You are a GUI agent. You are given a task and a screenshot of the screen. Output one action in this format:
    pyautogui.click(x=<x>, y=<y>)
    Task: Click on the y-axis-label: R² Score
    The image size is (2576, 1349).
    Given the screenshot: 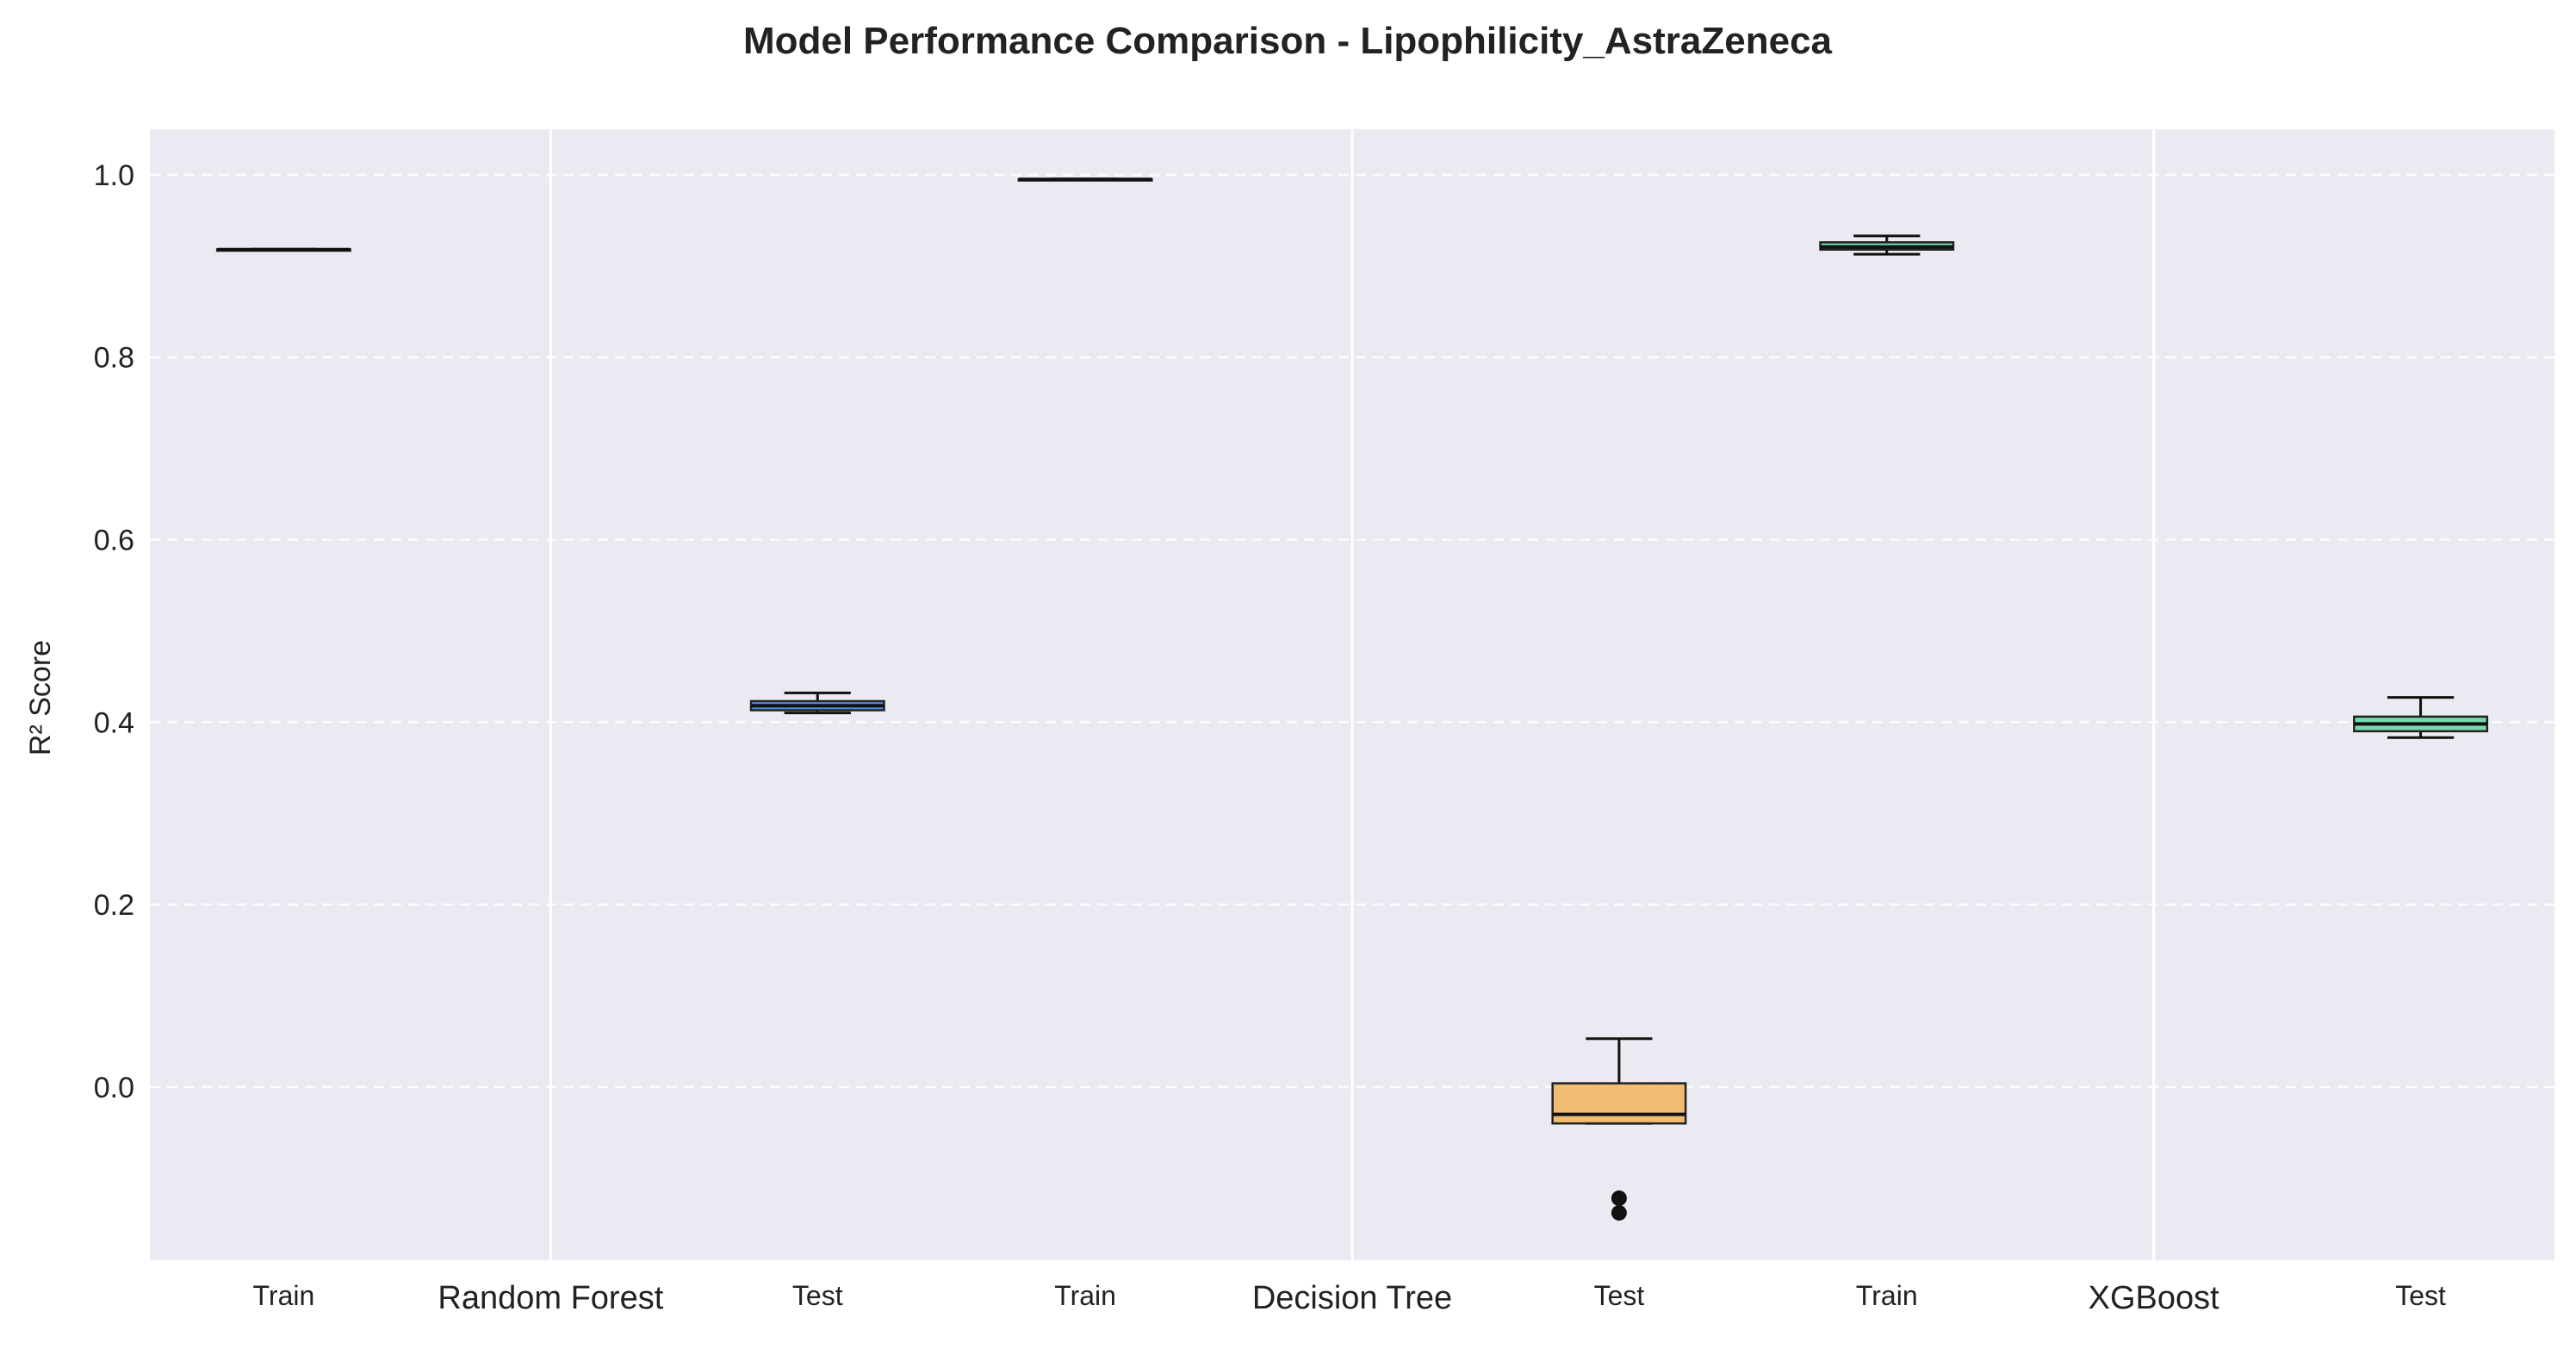 What is the action you would take?
    pyautogui.click(x=40, y=697)
    